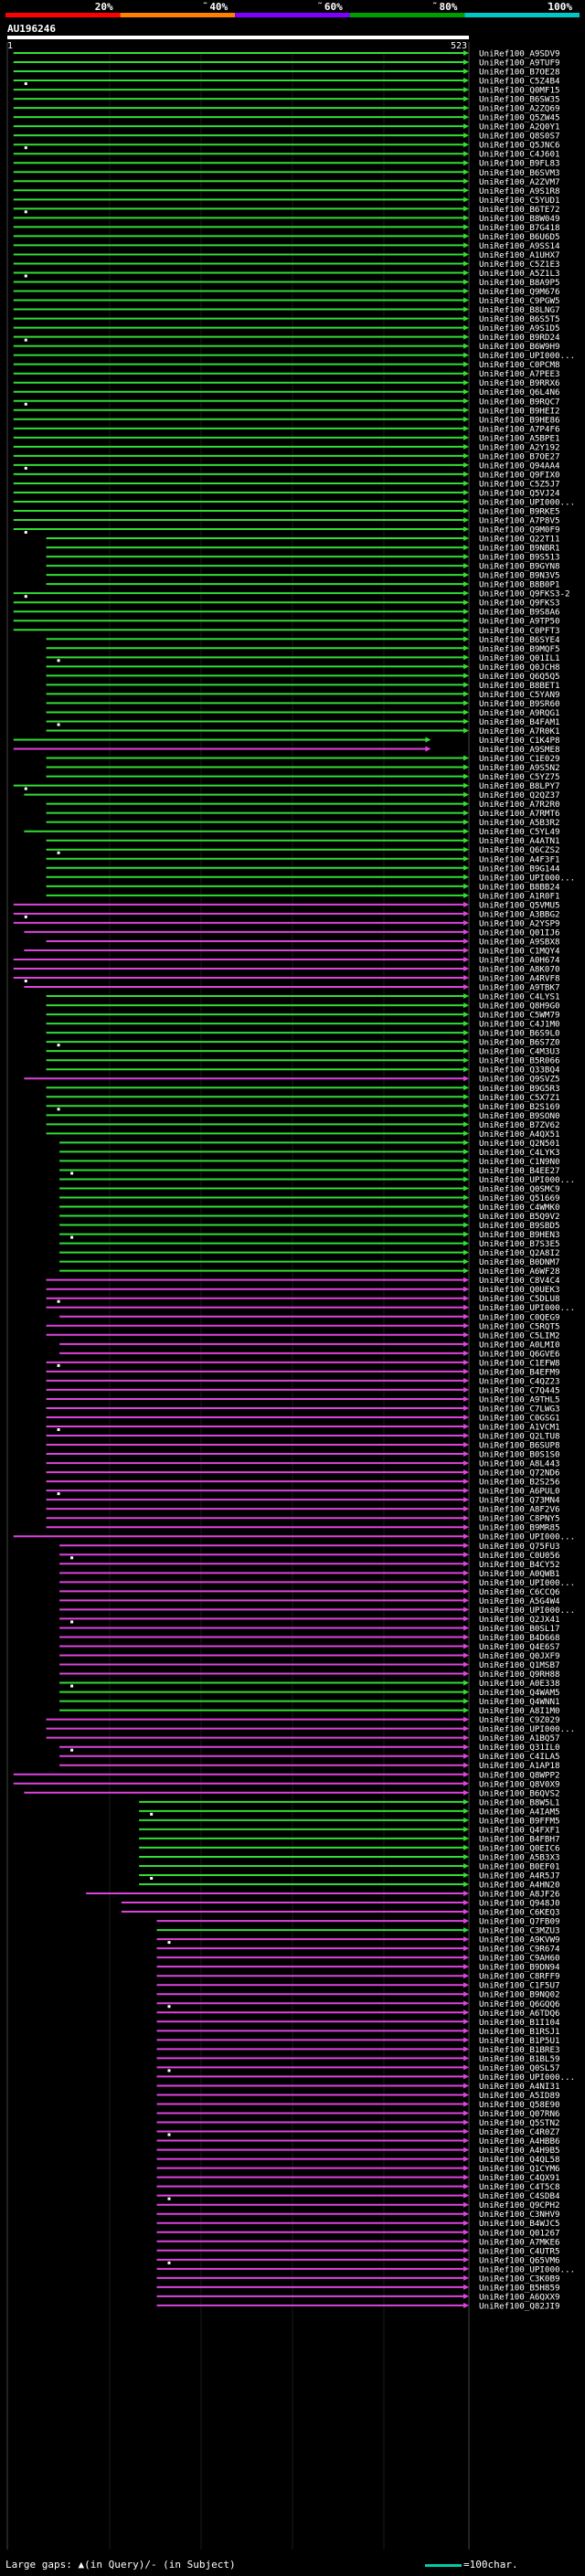 The image size is (585, 2576). I want to click on hit-row: UniRef100_B6SUP8, so click(303, 1446).